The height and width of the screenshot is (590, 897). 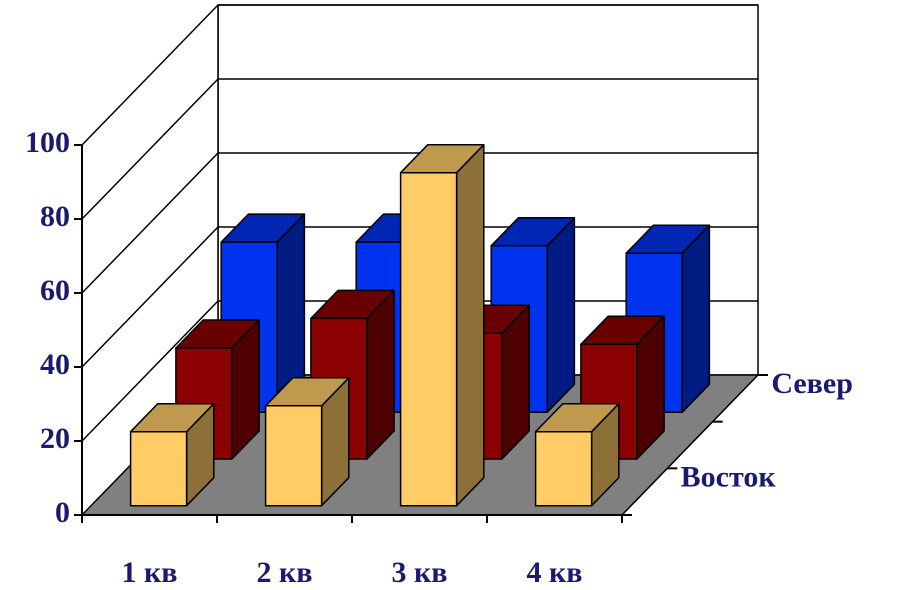 What do you see at coordinates (47, 142) in the screenshot?
I see `y-tick-label: 100` at bounding box center [47, 142].